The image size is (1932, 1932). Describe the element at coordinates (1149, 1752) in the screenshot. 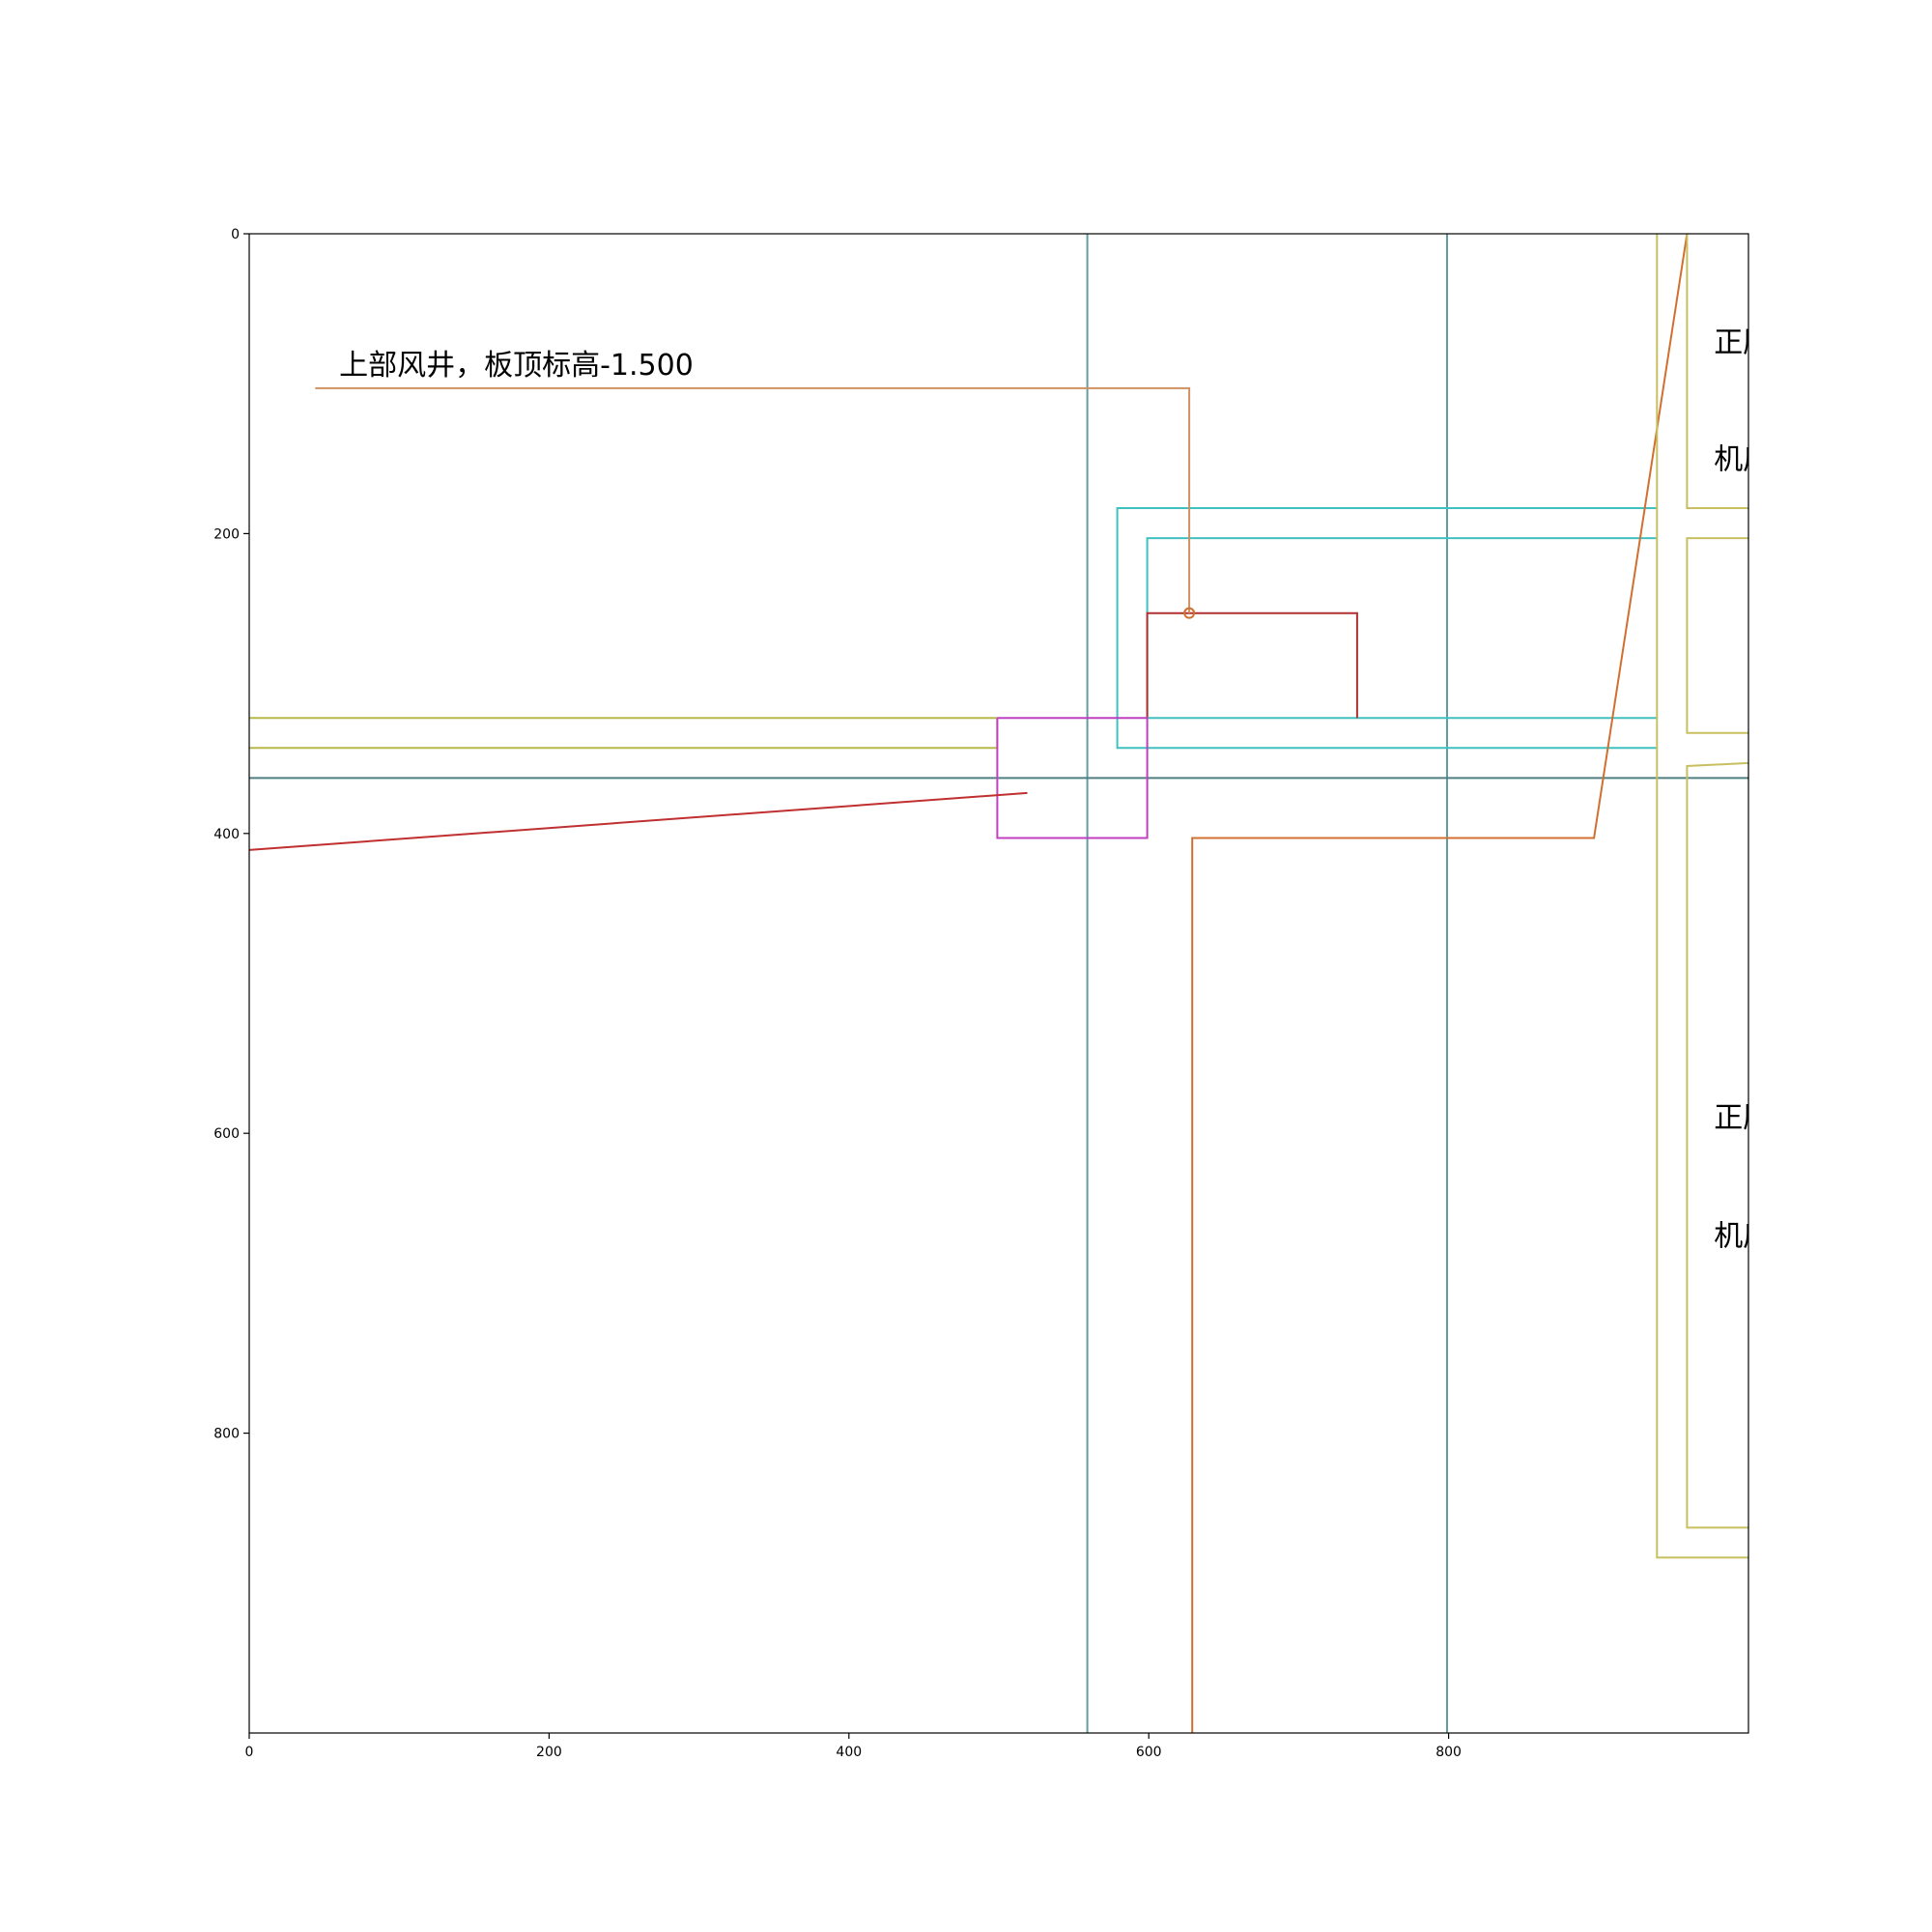

I see `x-tick-label: 600` at that location.